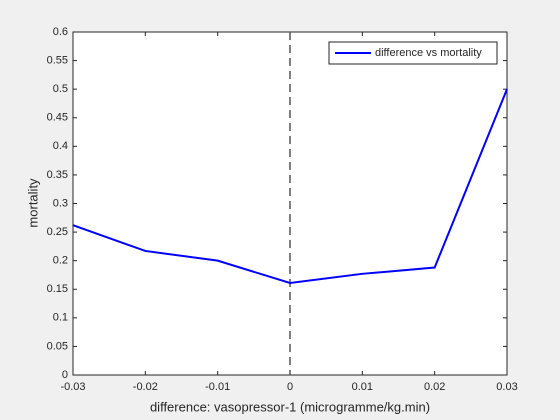 This screenshot has height=420, width=560. I want to click on x-tick-label: -0.02, so click(145, 387).